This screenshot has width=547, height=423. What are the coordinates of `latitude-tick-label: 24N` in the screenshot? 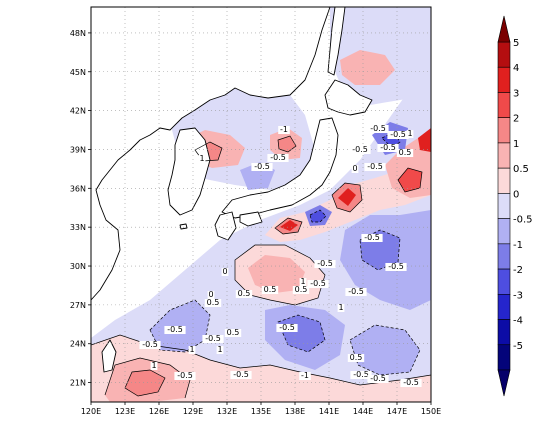 It's located at (78, 344).